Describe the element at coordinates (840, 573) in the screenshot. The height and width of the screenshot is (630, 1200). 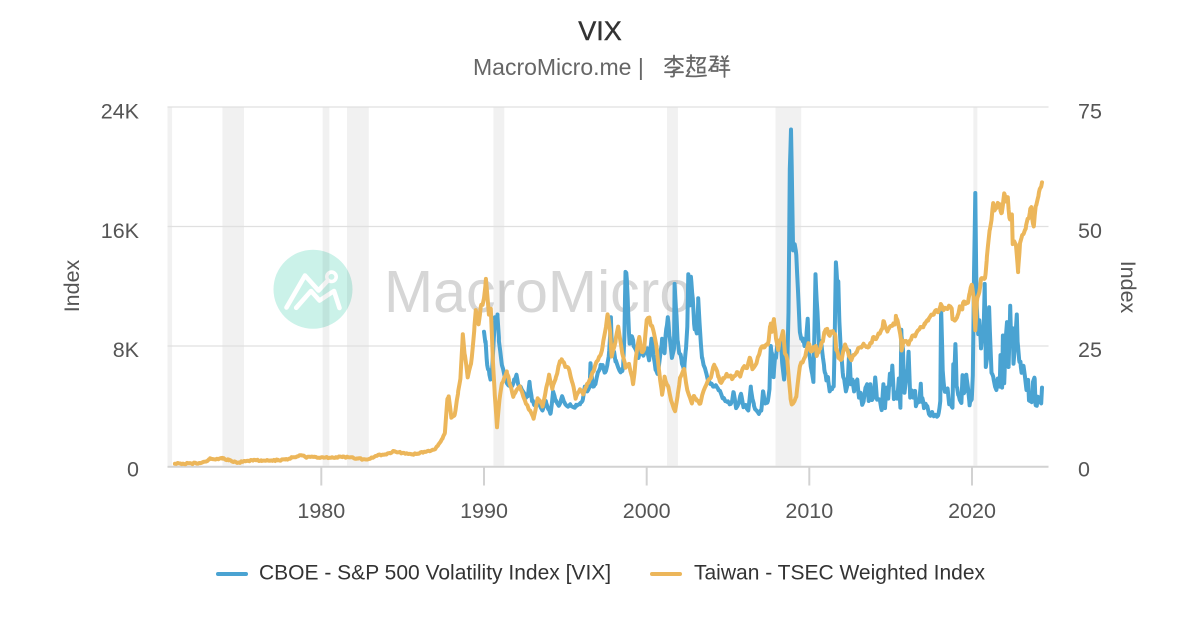
I see `svg-text: Taiwan - TSEC Weighted Index` at that location.